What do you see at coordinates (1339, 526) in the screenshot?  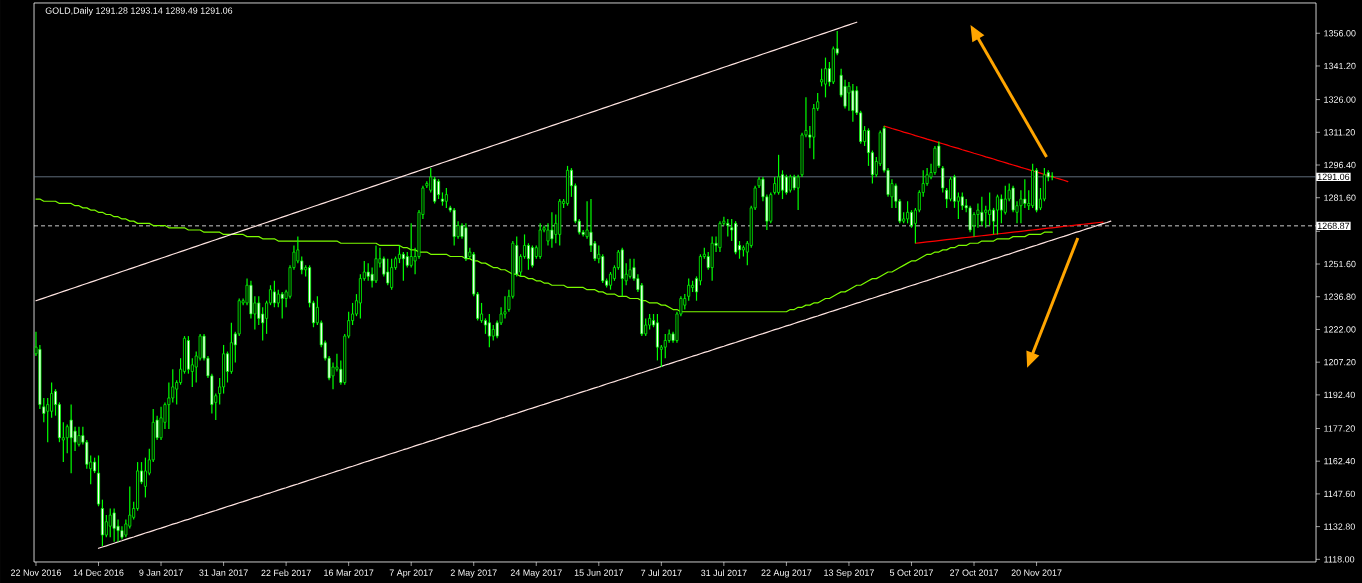 I see `y-tick-label: 1132.80` at bounding box center [1339, 526].